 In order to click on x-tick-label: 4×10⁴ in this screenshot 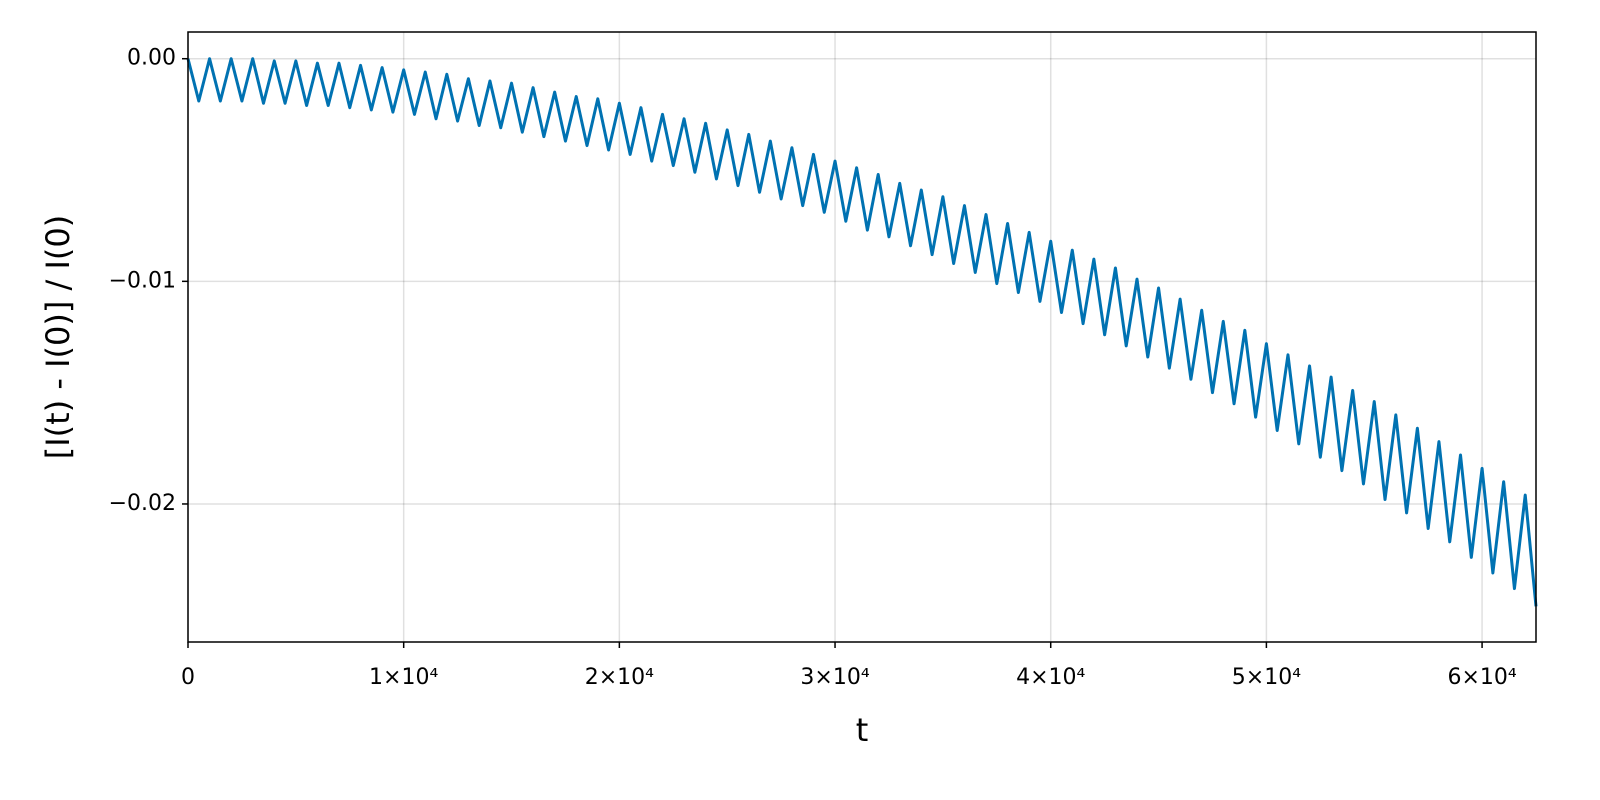, I will do `click(1050, 677)`.